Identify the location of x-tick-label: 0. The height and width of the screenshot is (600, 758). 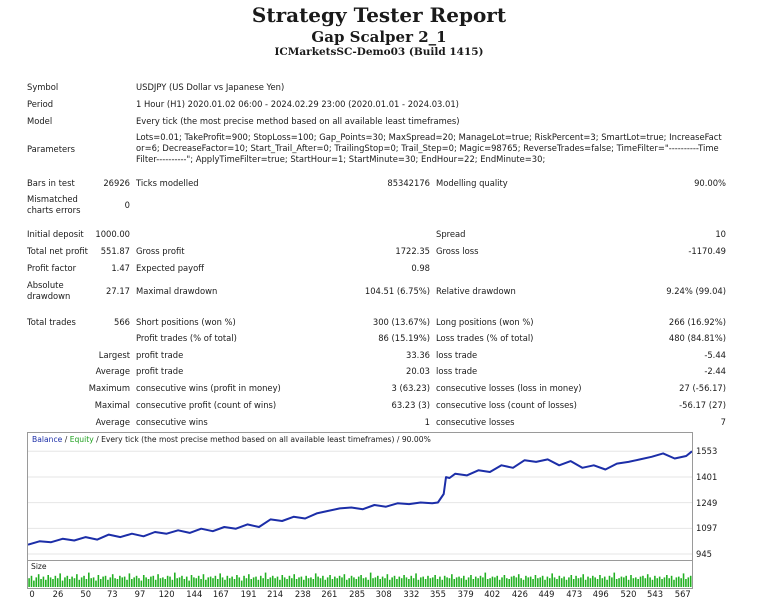
(32, 594).